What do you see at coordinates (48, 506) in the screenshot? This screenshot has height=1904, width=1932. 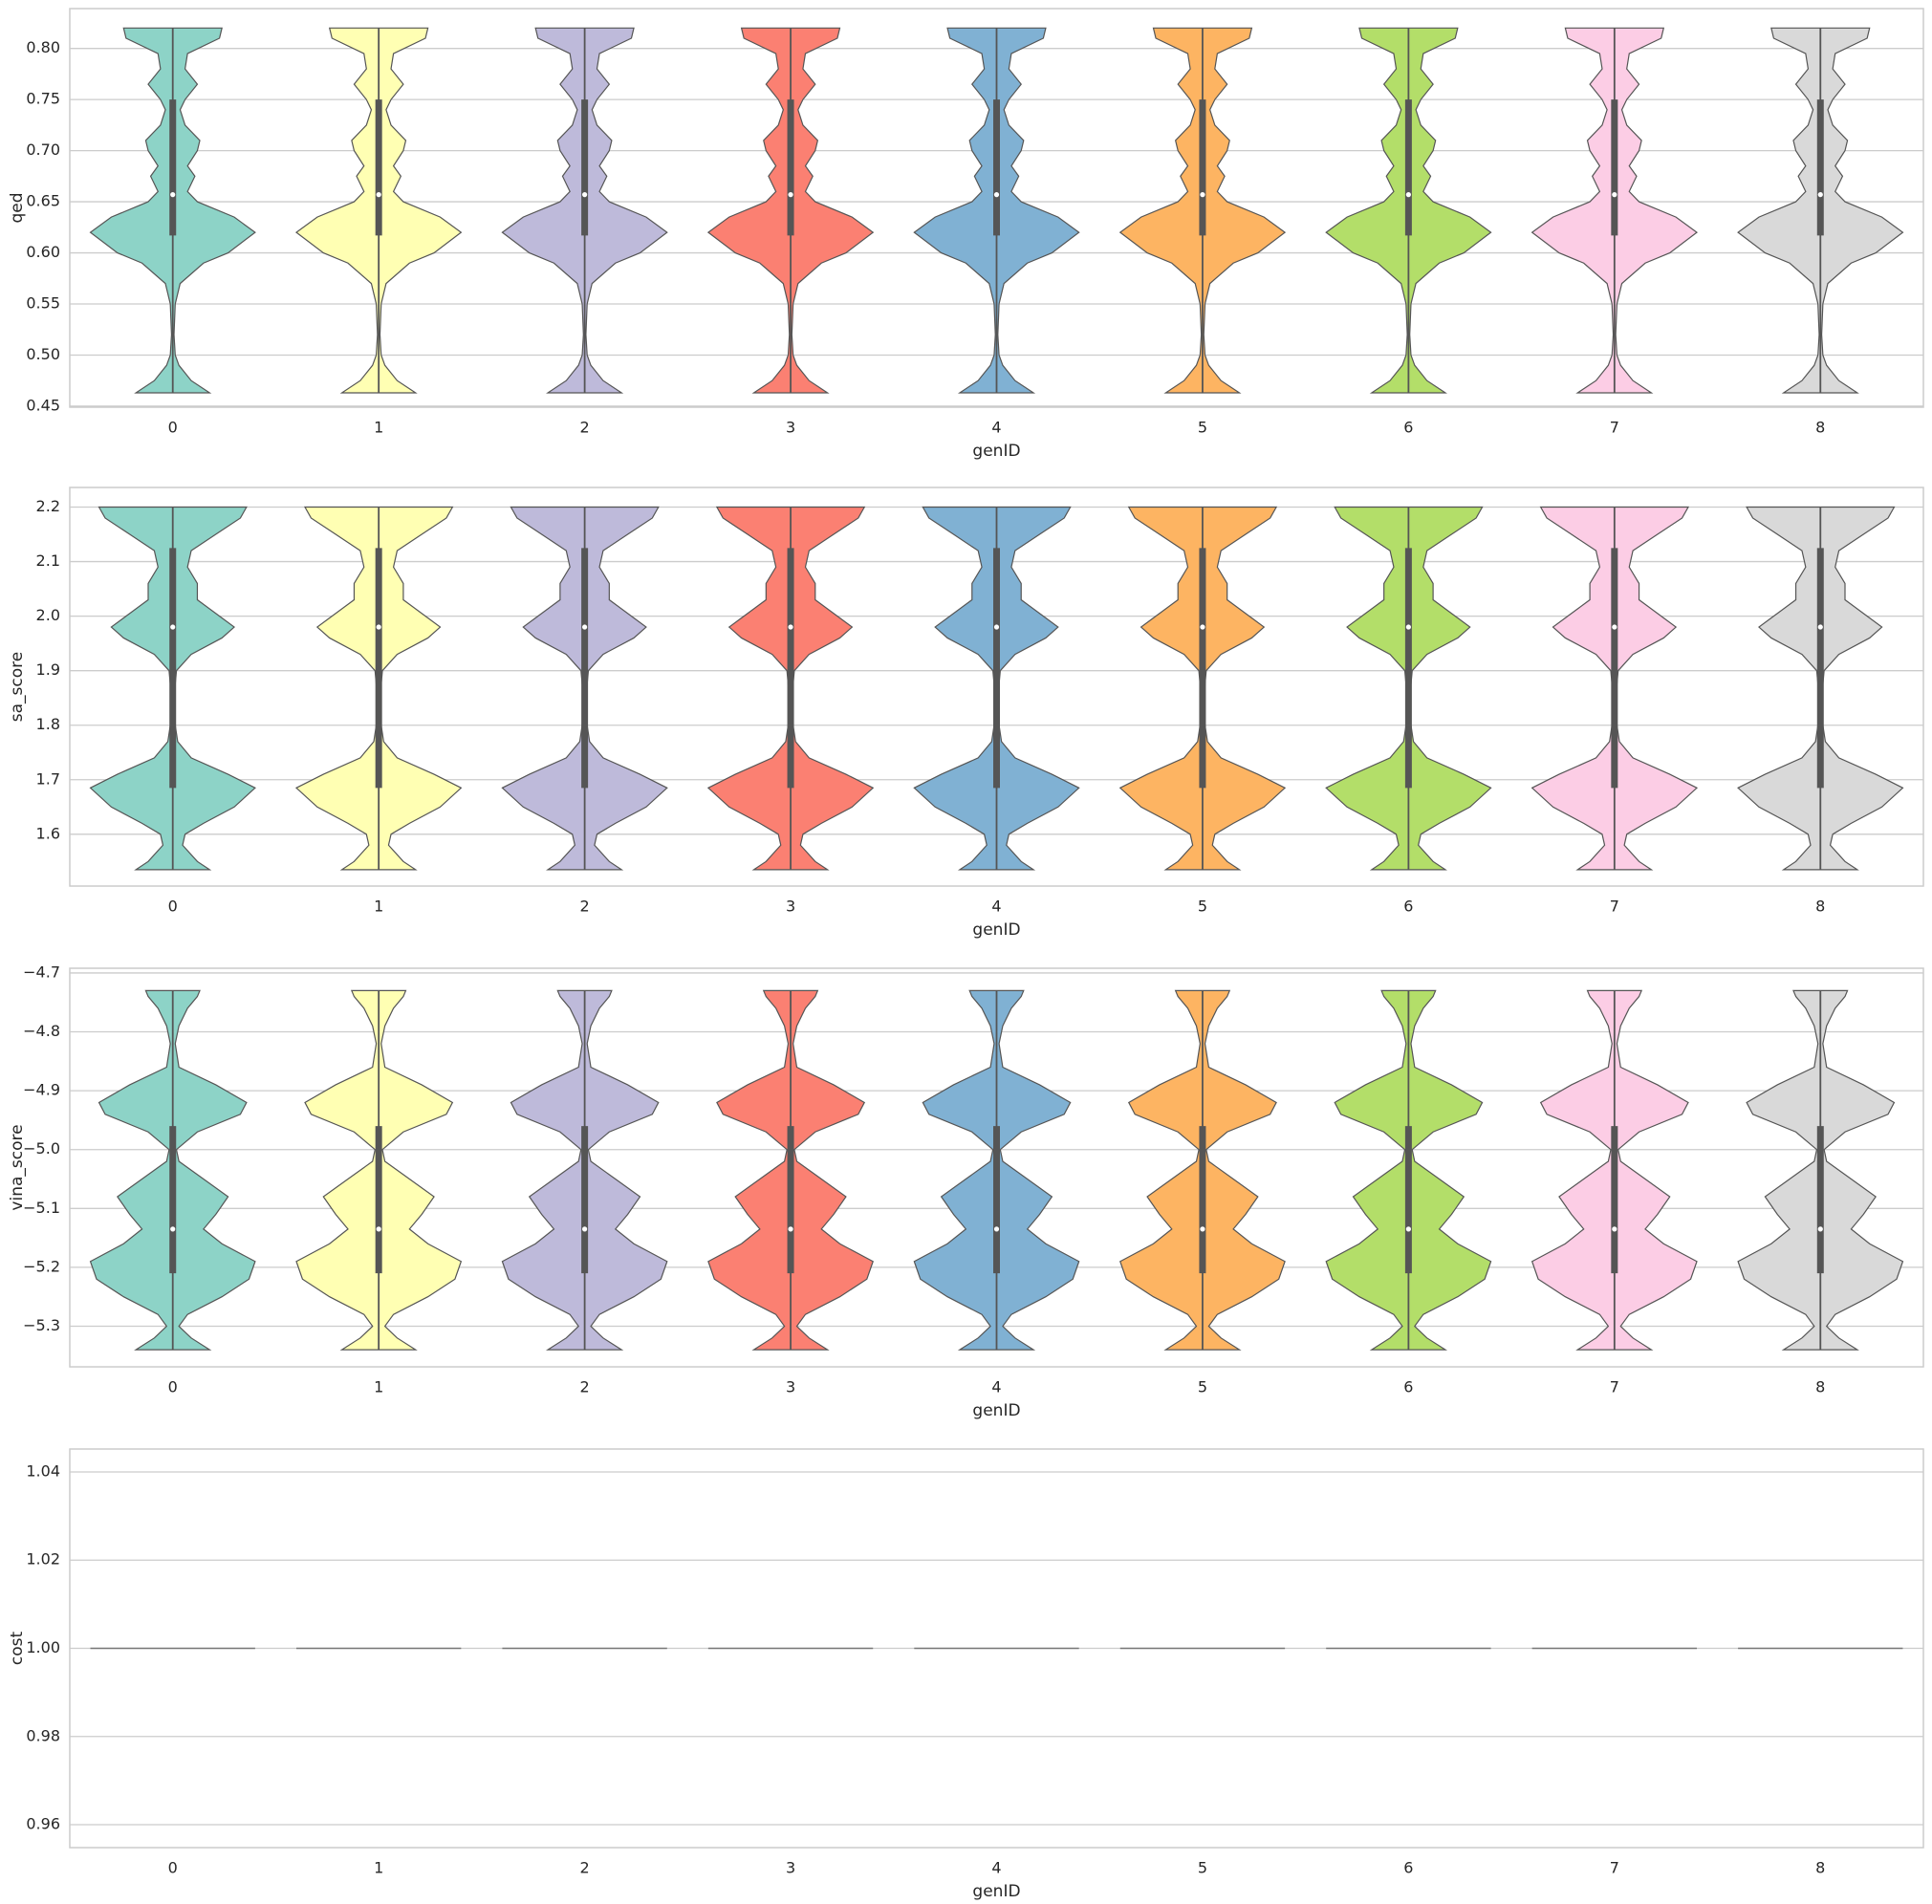 I see `y-tick-label: 2.2` at bounding box center [48, 506].